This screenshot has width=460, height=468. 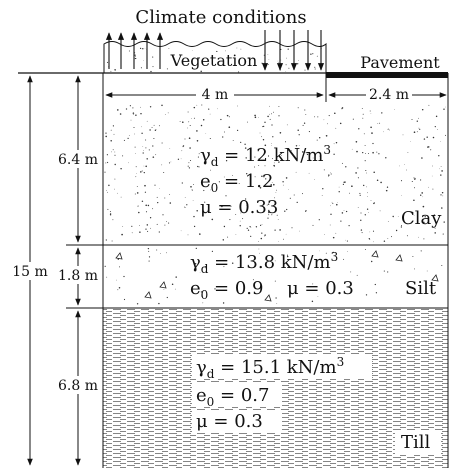 I want to click on clay-poisson-ratio: μ = 0.33, so click(x=239, y=207).